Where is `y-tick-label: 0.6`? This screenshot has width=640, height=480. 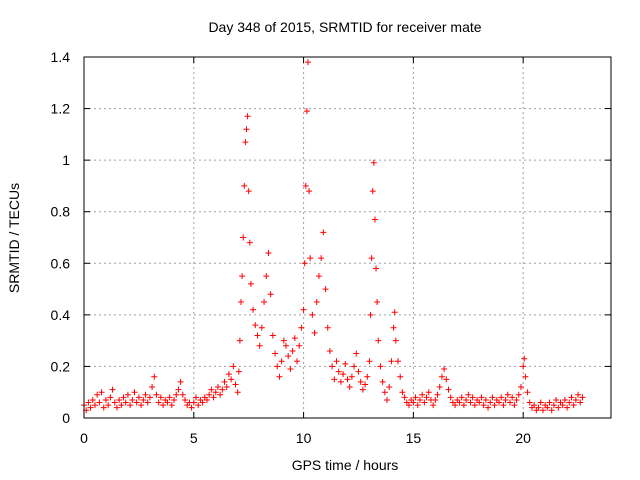 y-tick-label: 0.6 is located at coordinates (61, 263).